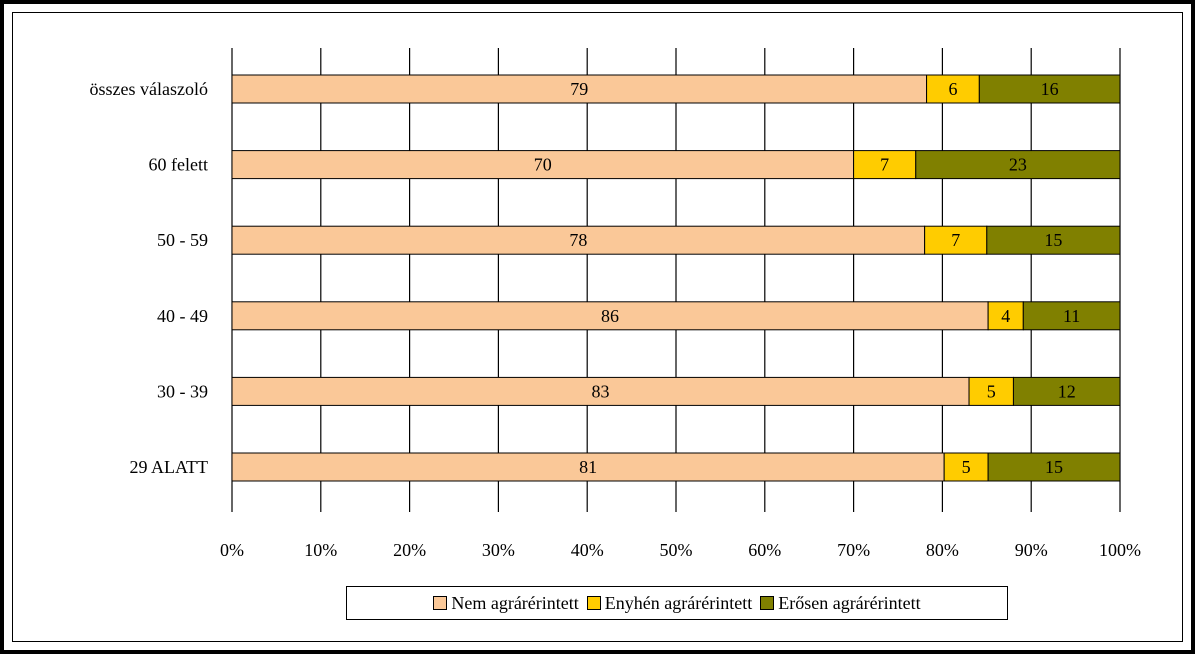 This screenshot has height=654, width=1195. I want to click on category-label: 50 - 59, so click(182, 240).